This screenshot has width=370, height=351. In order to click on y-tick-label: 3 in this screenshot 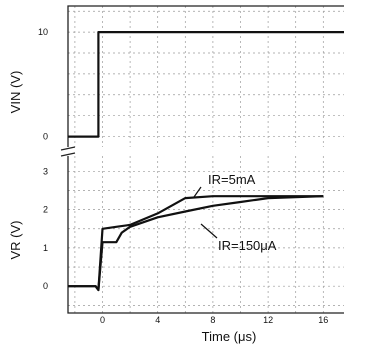, I will do `click(45, 171)`.